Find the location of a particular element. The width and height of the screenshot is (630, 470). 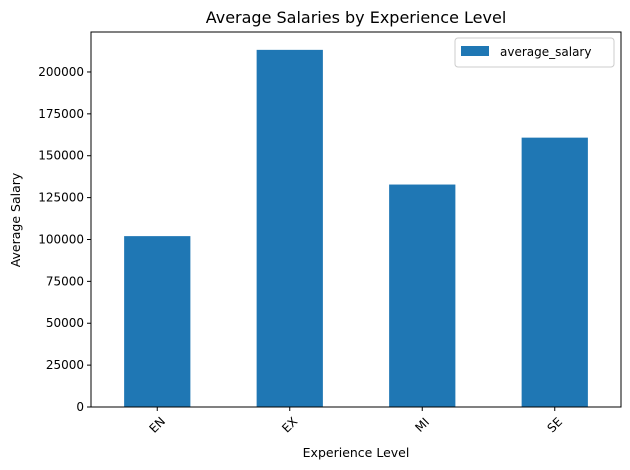

x-tick-label: EX is located at coordinates (289, 424).